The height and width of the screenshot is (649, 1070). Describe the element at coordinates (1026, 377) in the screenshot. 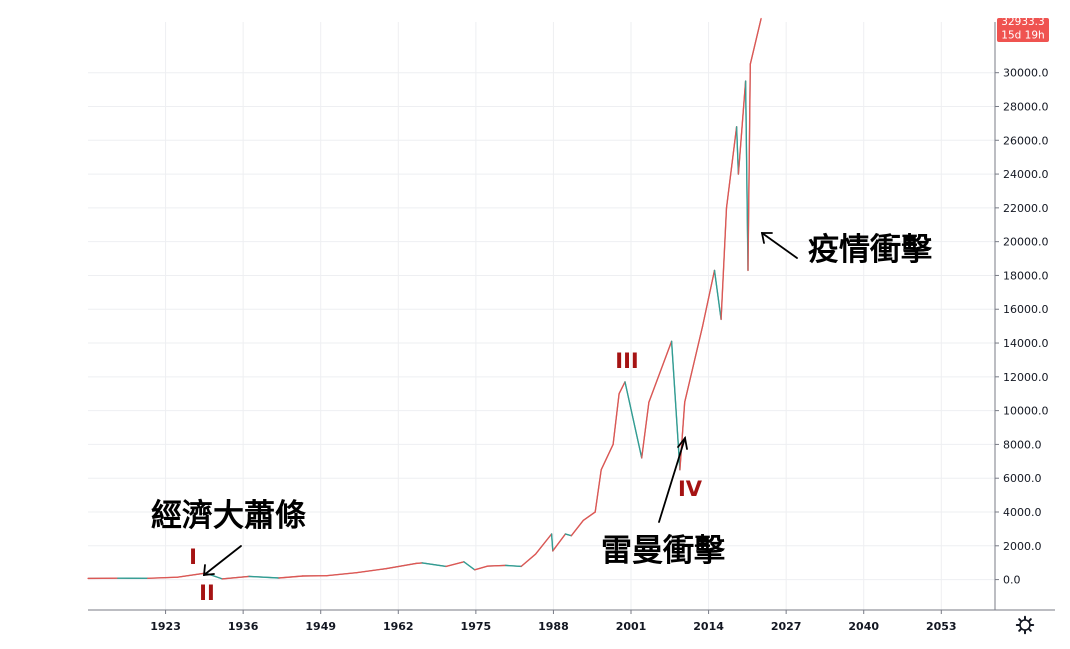

I see `y-tick-label: 12000.0` at that location.